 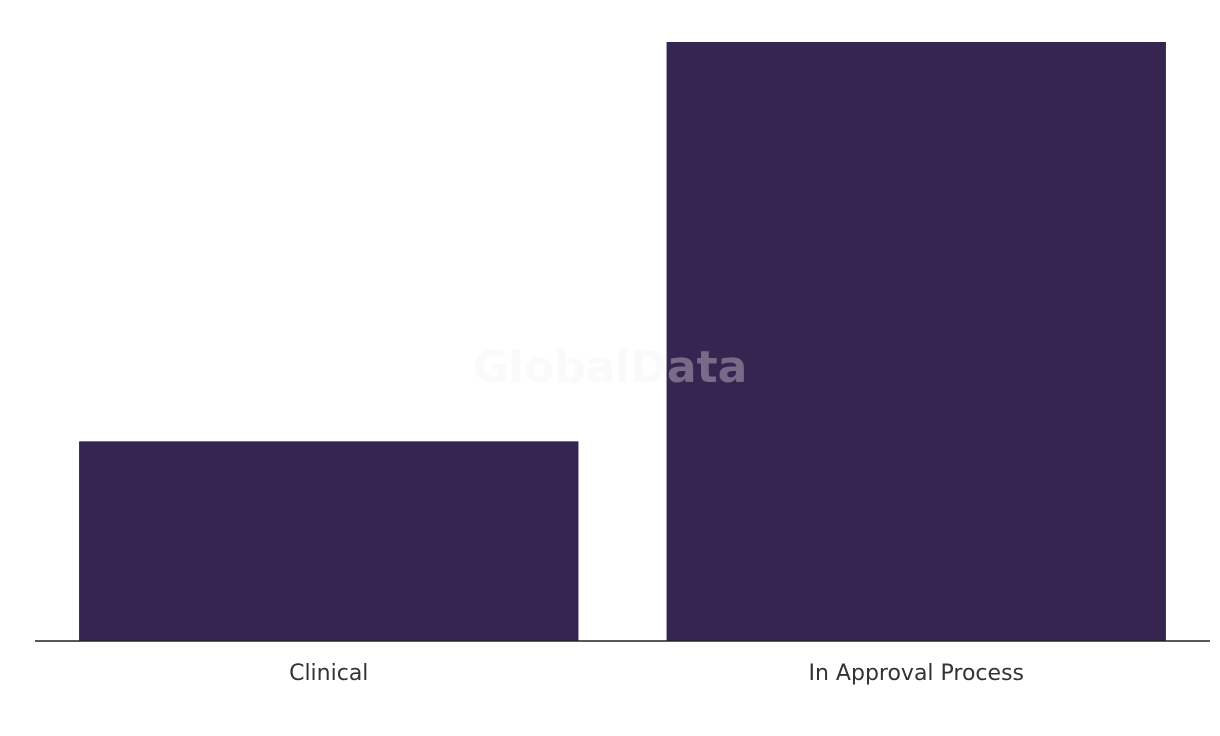 I want to click on x-tick-label: Clinical, so click(x=328, y=673).